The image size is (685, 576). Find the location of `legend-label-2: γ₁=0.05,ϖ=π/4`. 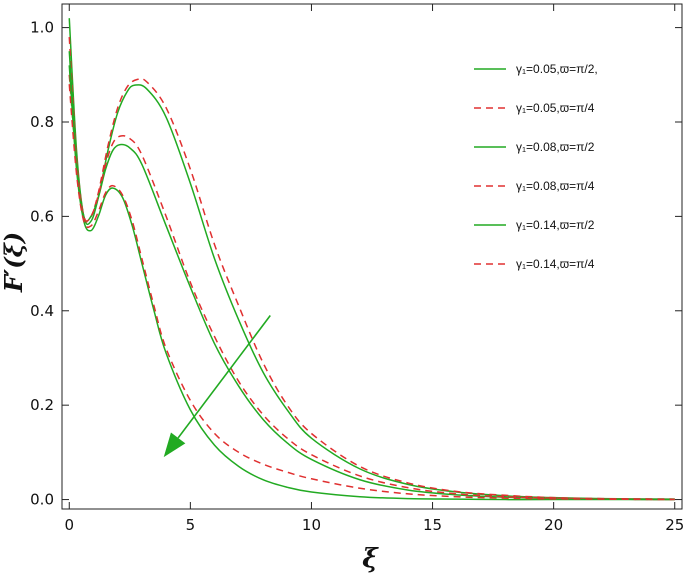

legend-label-2: γ₁=0.05,ϖ=π/4 is located at coordinates (555, 108).